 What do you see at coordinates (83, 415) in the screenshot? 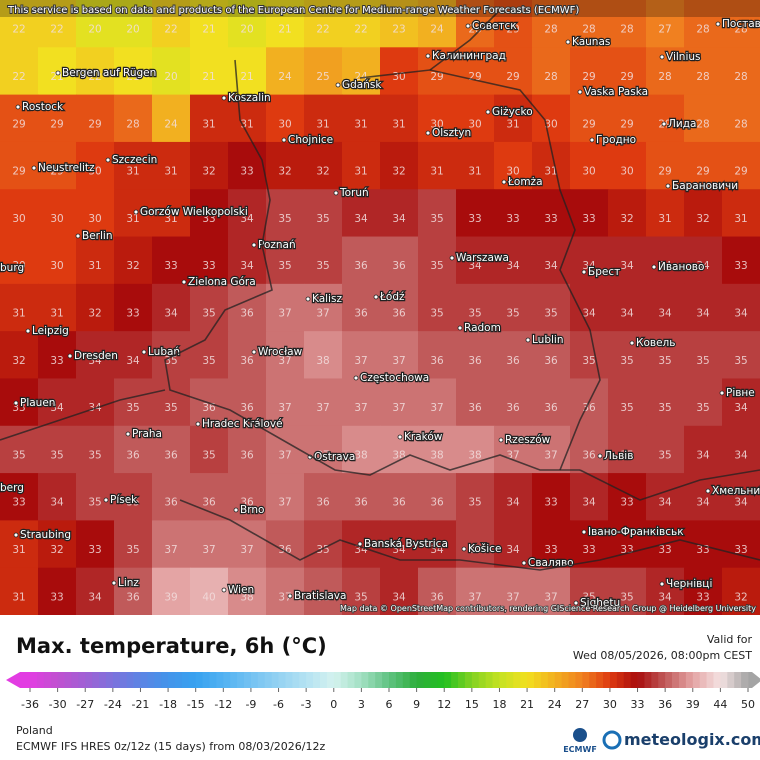
I see `border-line` at bounding box center [83, 415].